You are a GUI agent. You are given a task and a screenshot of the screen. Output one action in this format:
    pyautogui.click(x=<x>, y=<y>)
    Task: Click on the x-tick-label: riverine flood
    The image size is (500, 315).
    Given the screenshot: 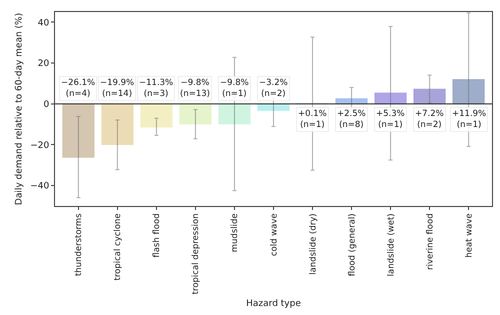 What is the action you would take?
    pyautogui.click(x=430, y=241)
    